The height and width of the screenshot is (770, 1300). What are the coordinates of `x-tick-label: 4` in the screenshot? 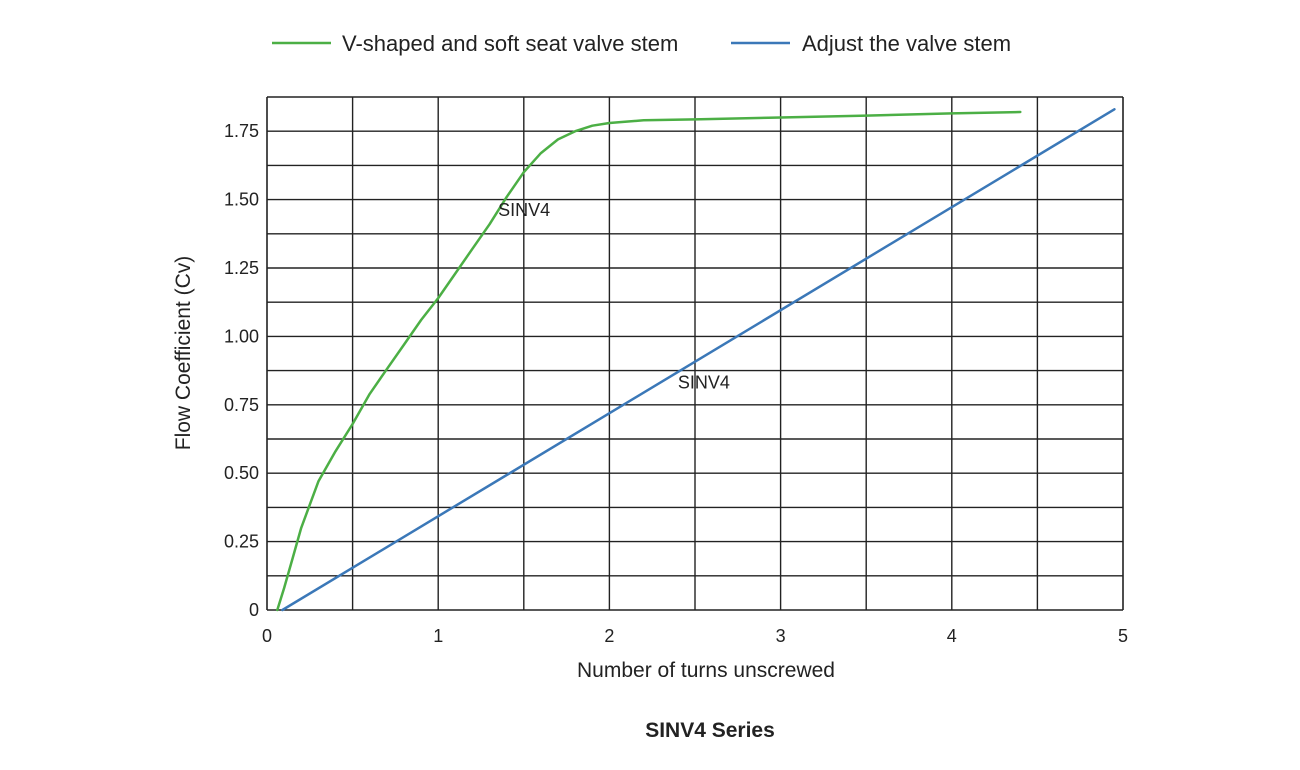 It's located at (952, 636).